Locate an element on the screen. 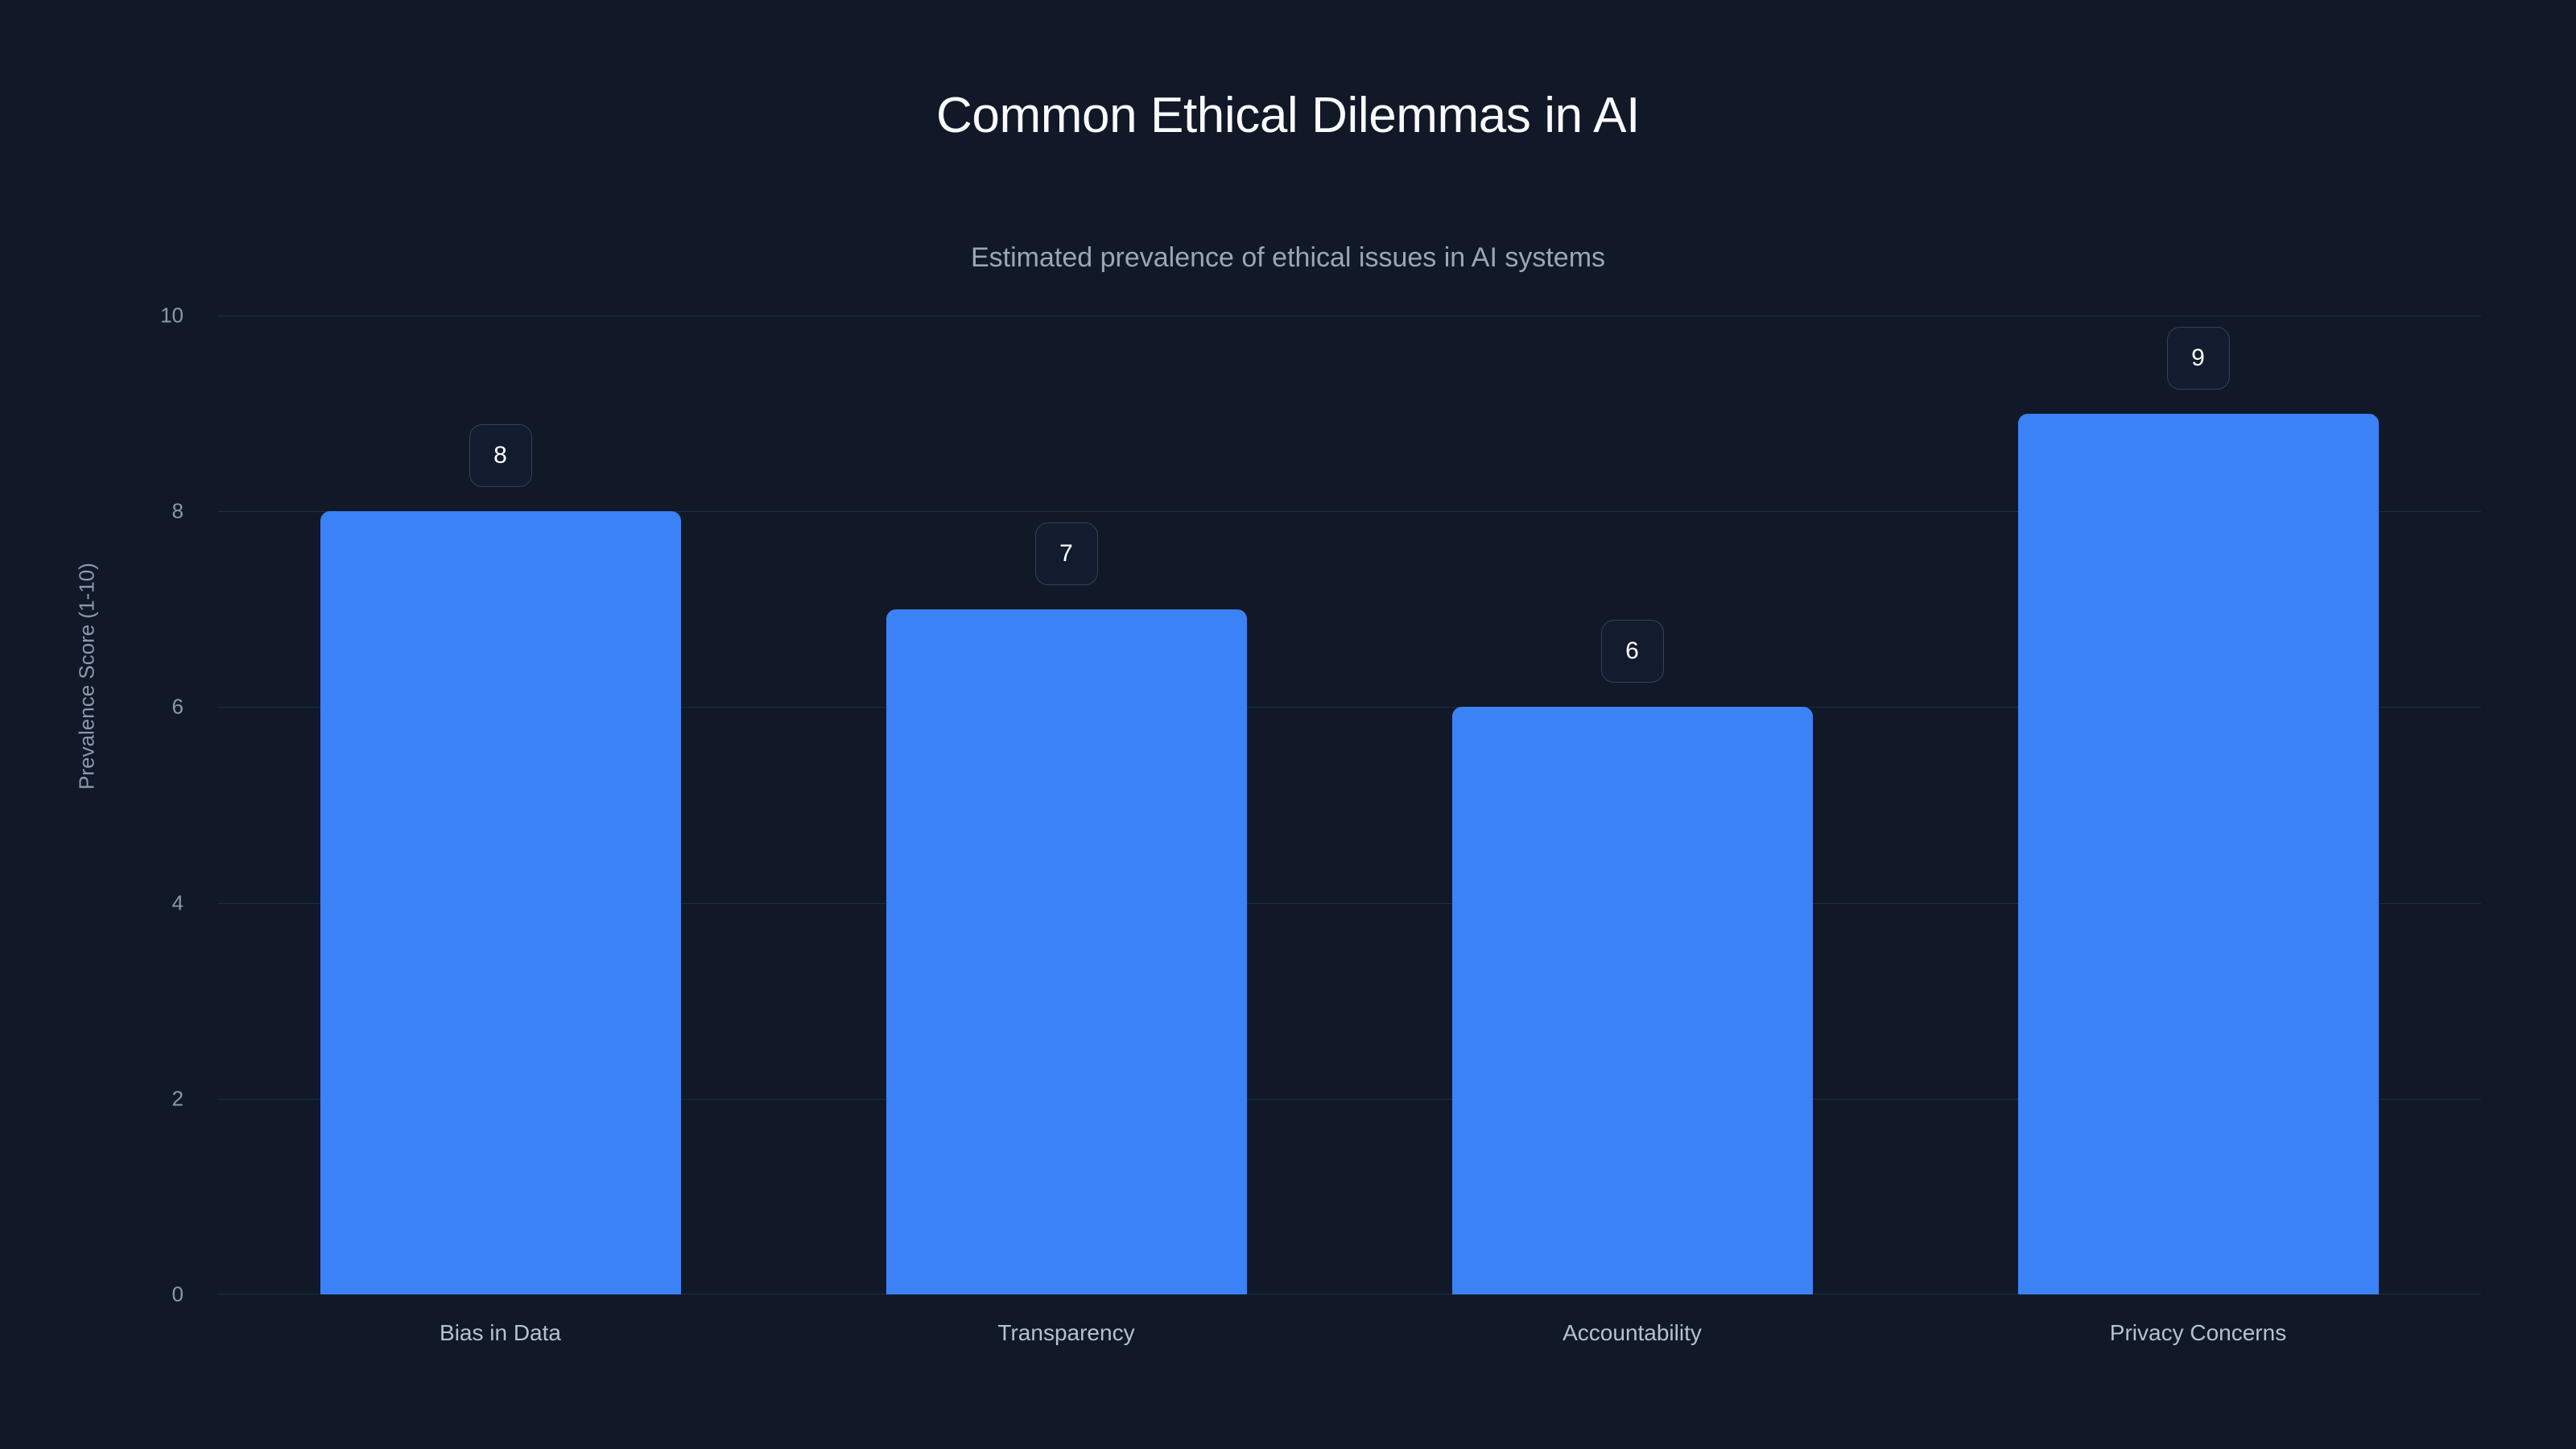 The width and height of the screenshot is (2576, 1449). bar-group: 6 is located at coordinates (1632, 805).